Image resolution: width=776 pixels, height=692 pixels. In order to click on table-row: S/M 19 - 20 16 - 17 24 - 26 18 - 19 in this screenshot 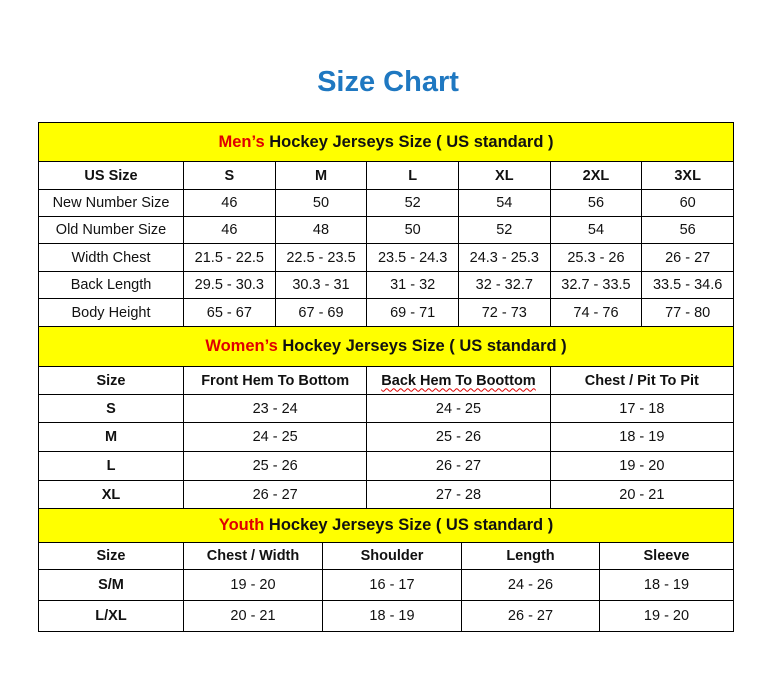, I will do `click(386, 585)`.